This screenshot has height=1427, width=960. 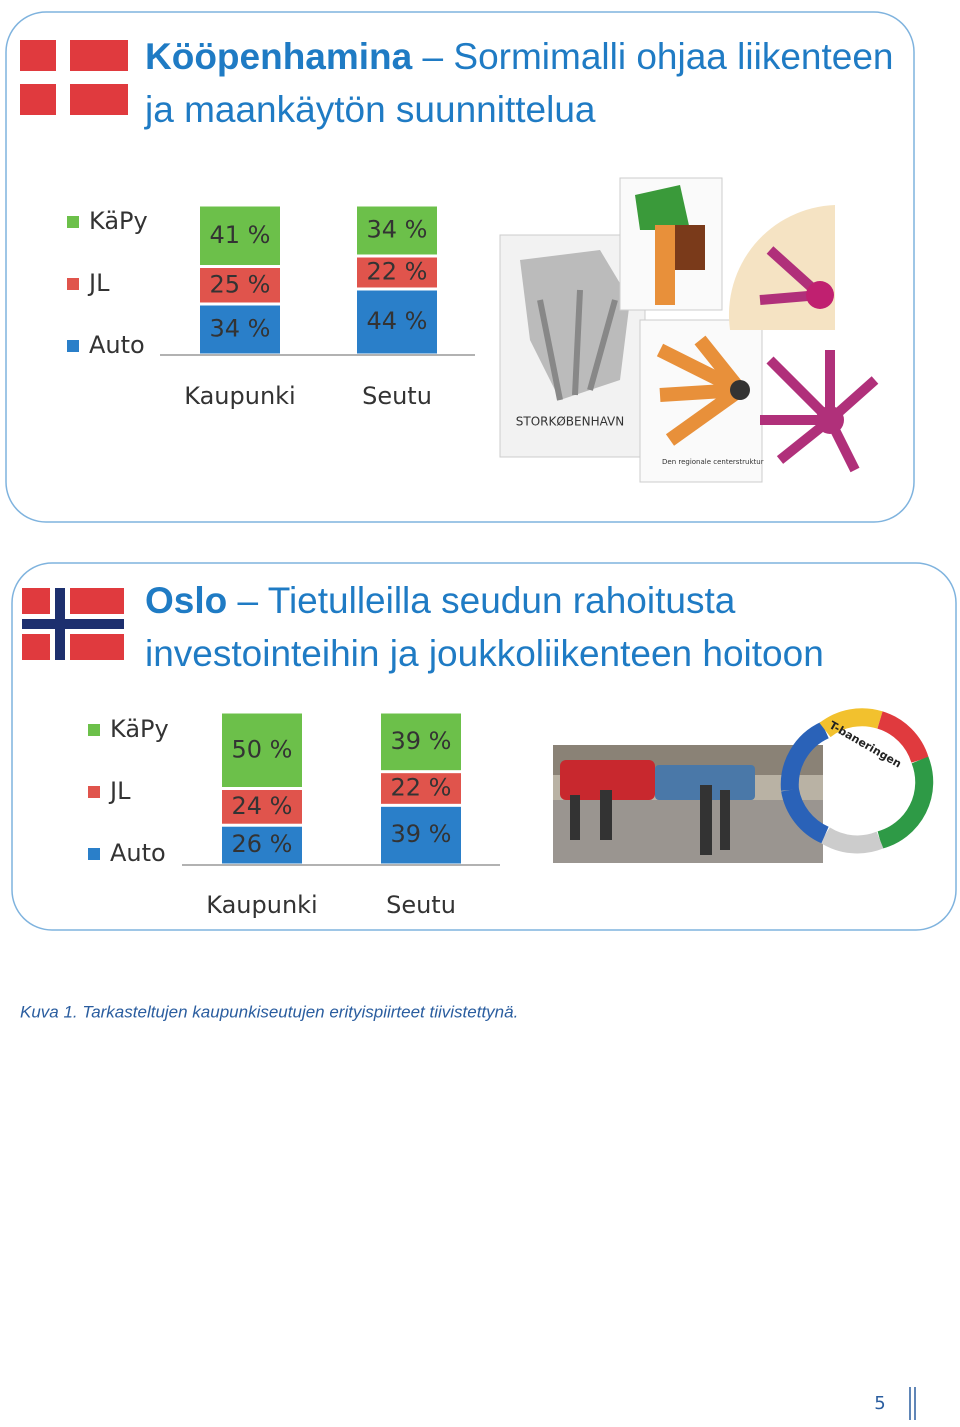 I want to click on value-label: 24 %, so click(x=262, y=806).